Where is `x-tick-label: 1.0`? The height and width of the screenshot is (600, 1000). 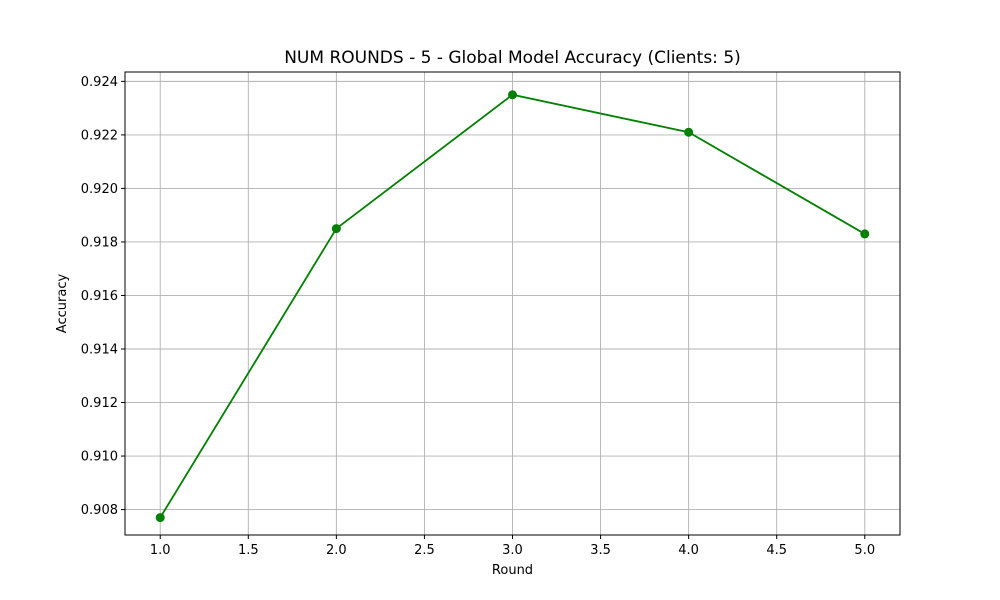
x-tick-label: 1.0 is located at coordinates (160, 550).